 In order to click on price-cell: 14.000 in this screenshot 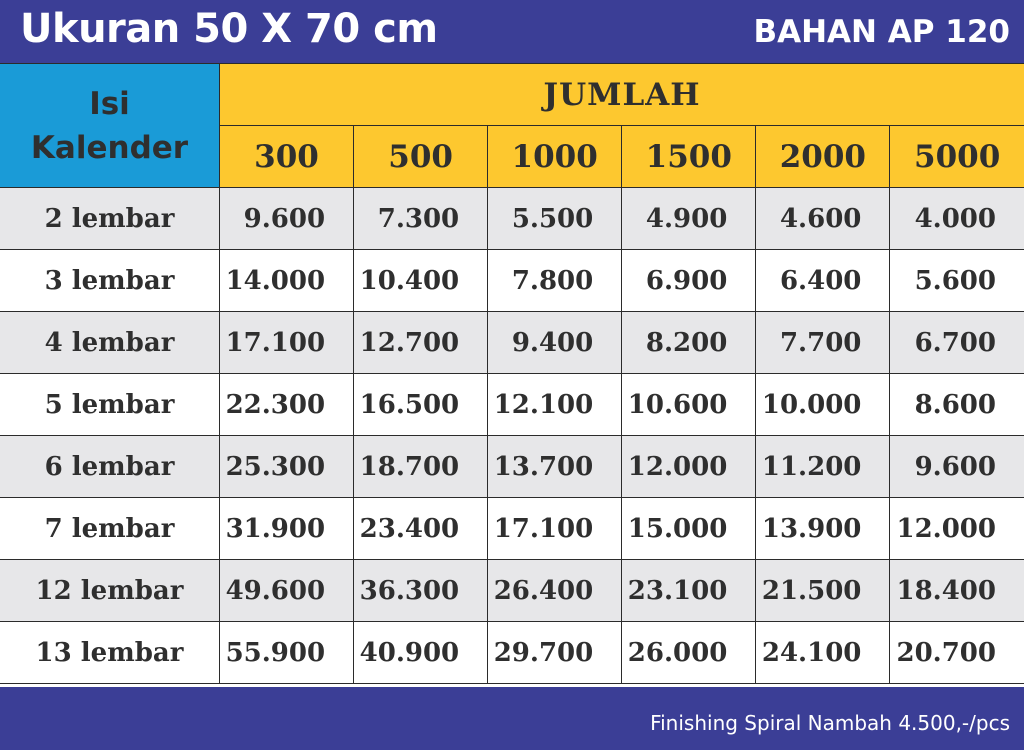, I will do `click(286, 280)`.